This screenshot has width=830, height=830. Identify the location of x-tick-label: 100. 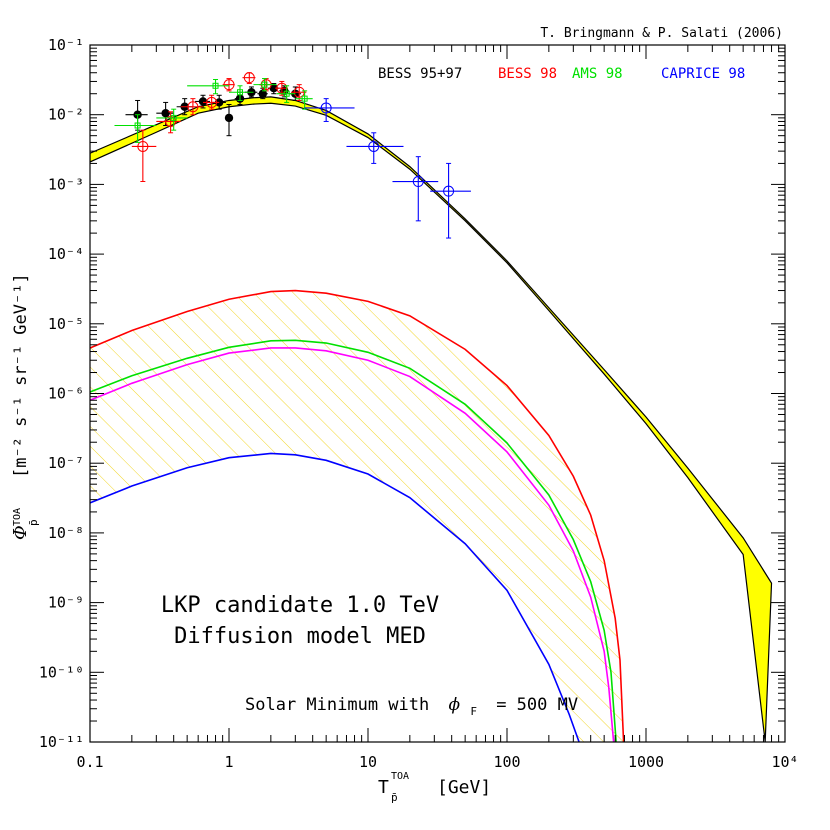
(506, 762).